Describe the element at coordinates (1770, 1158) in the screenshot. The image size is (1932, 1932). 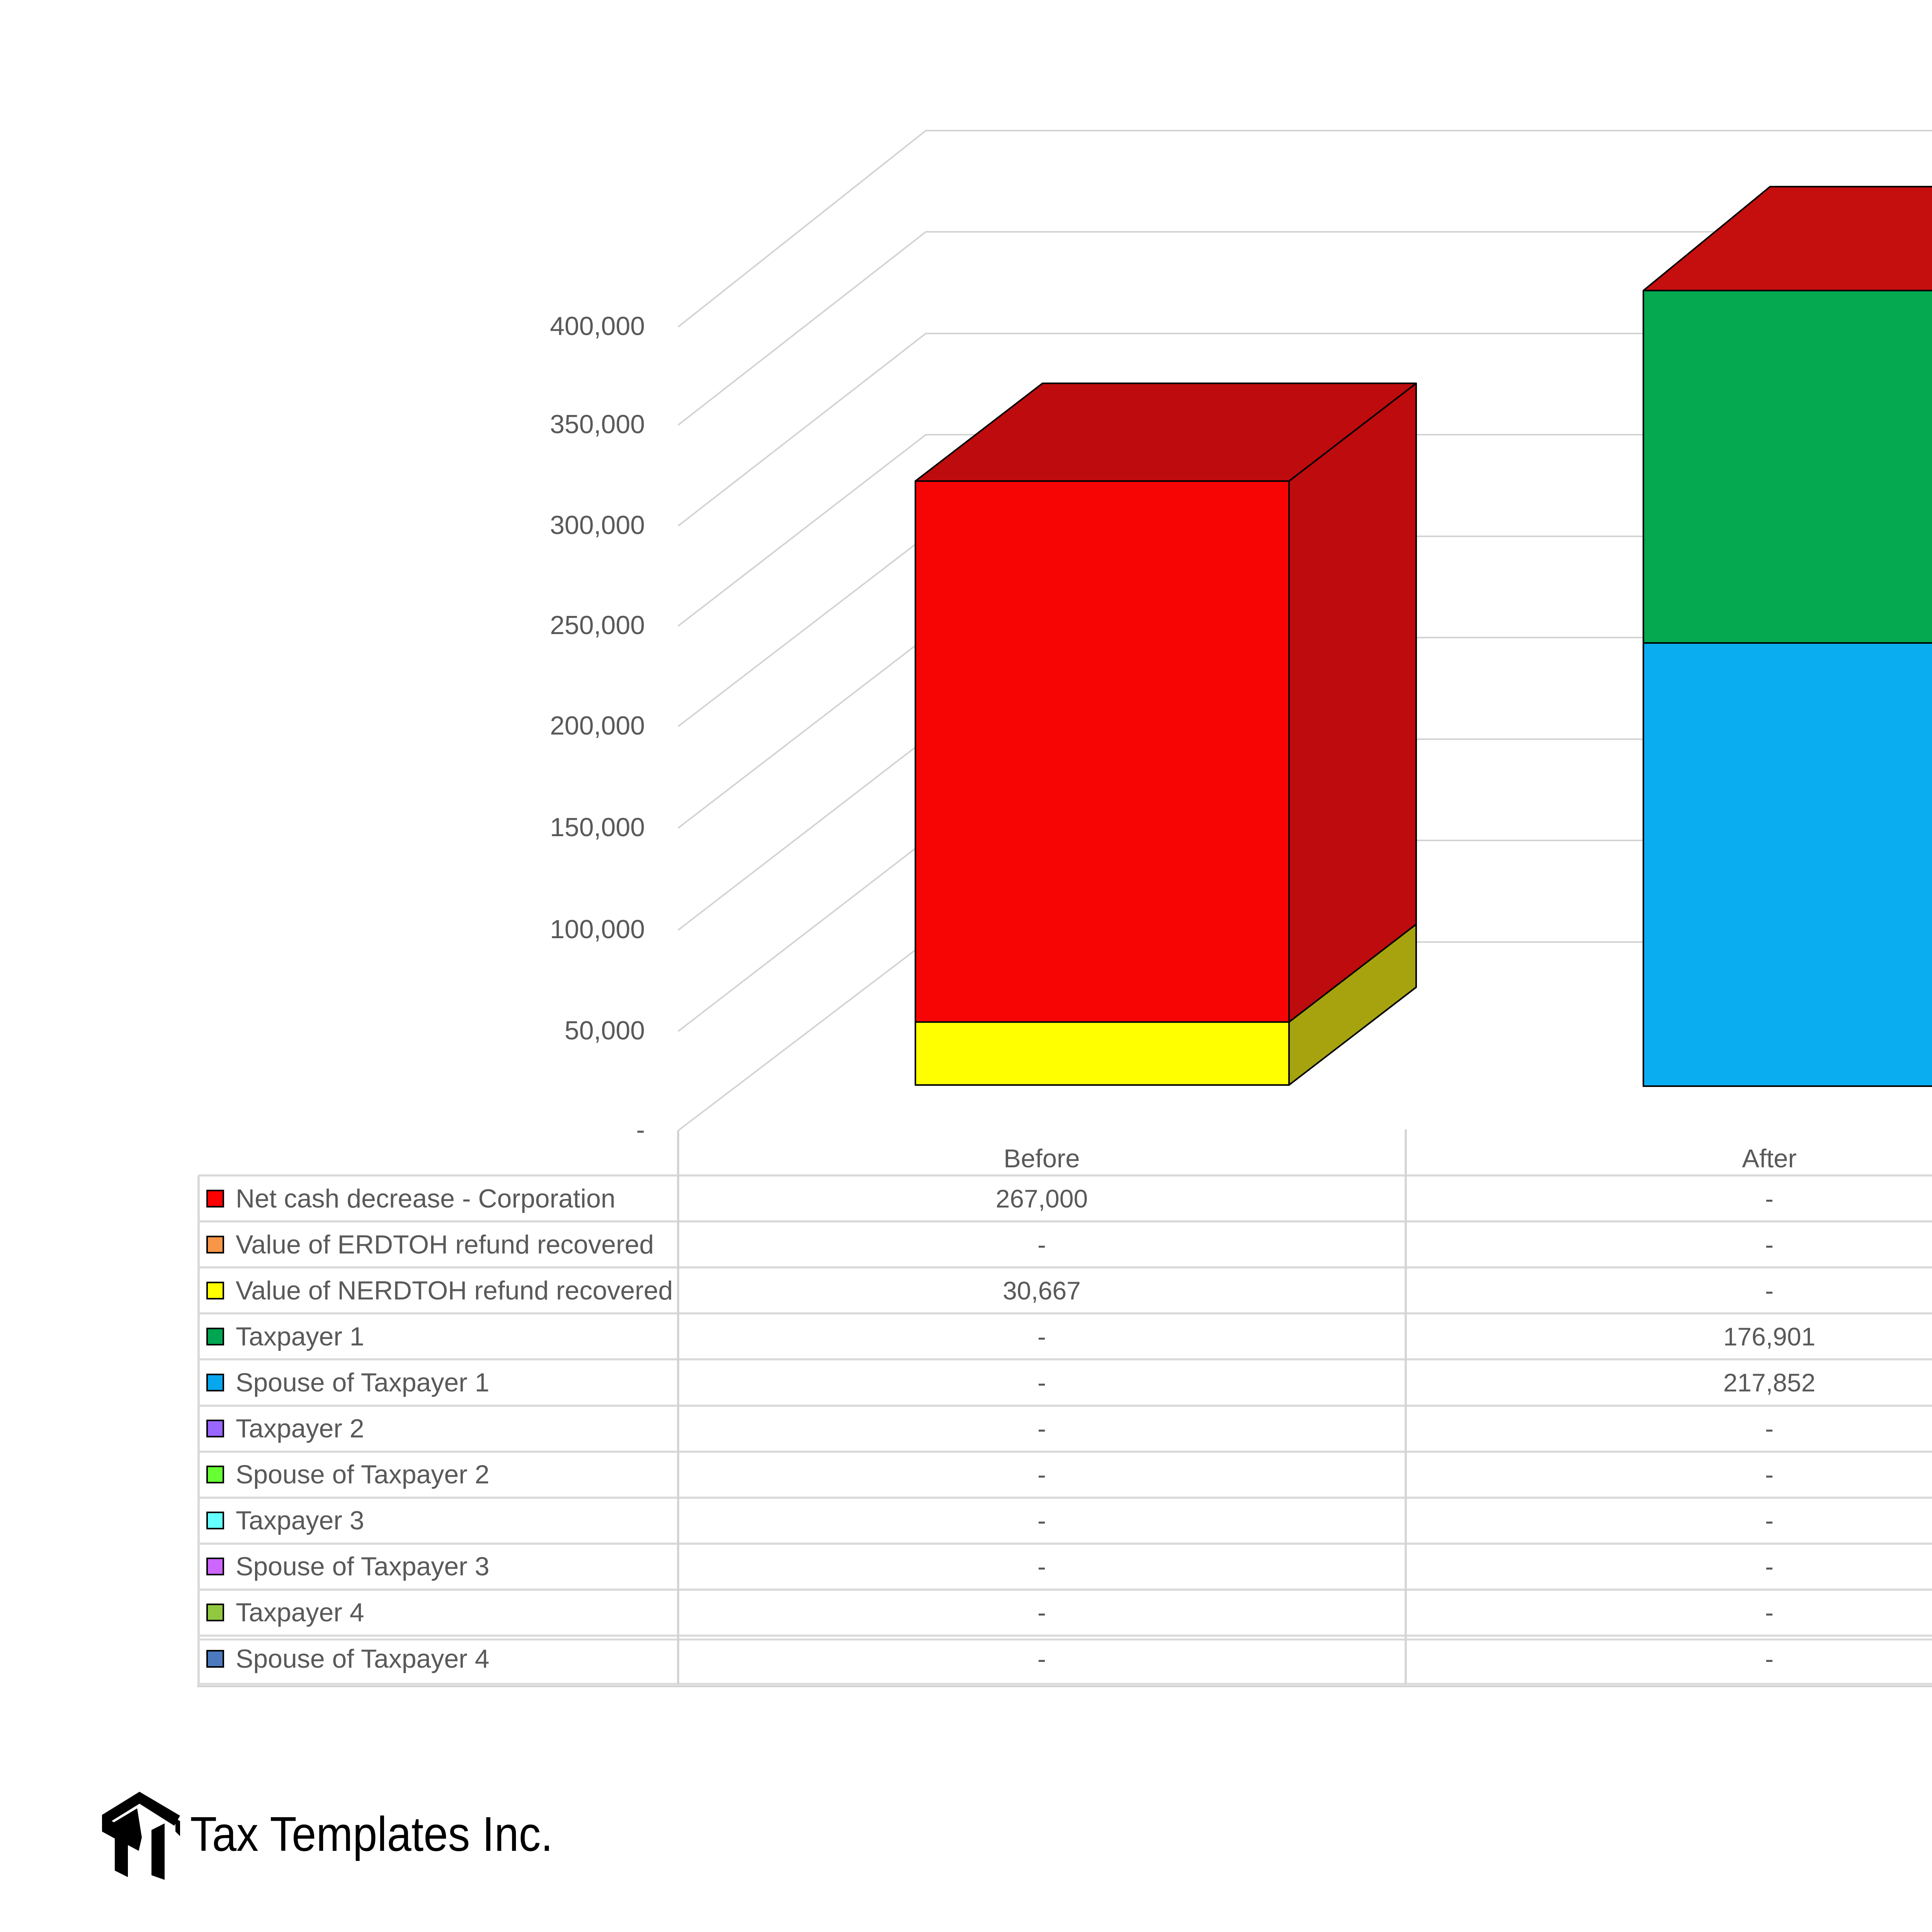
I see `svg-text: After` at that location.